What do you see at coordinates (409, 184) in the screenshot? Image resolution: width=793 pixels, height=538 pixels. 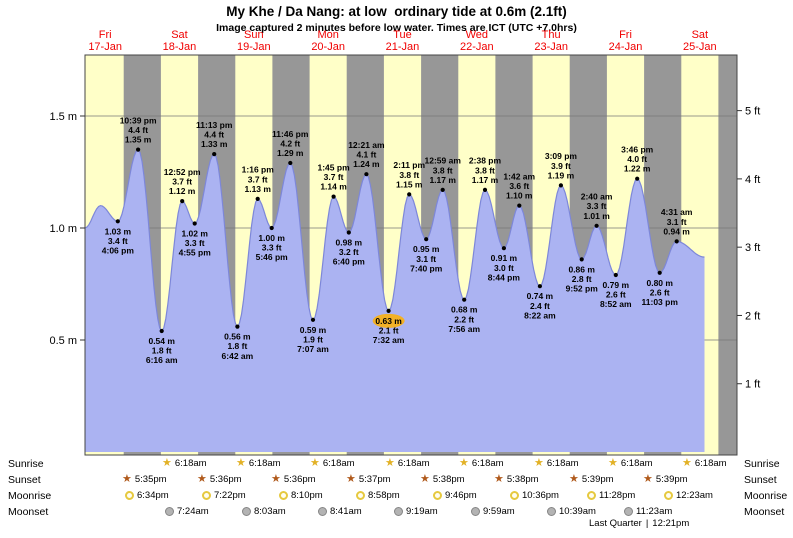 I see `tide-annotation-line: 1.15 m` at bounding box center [409, 184].